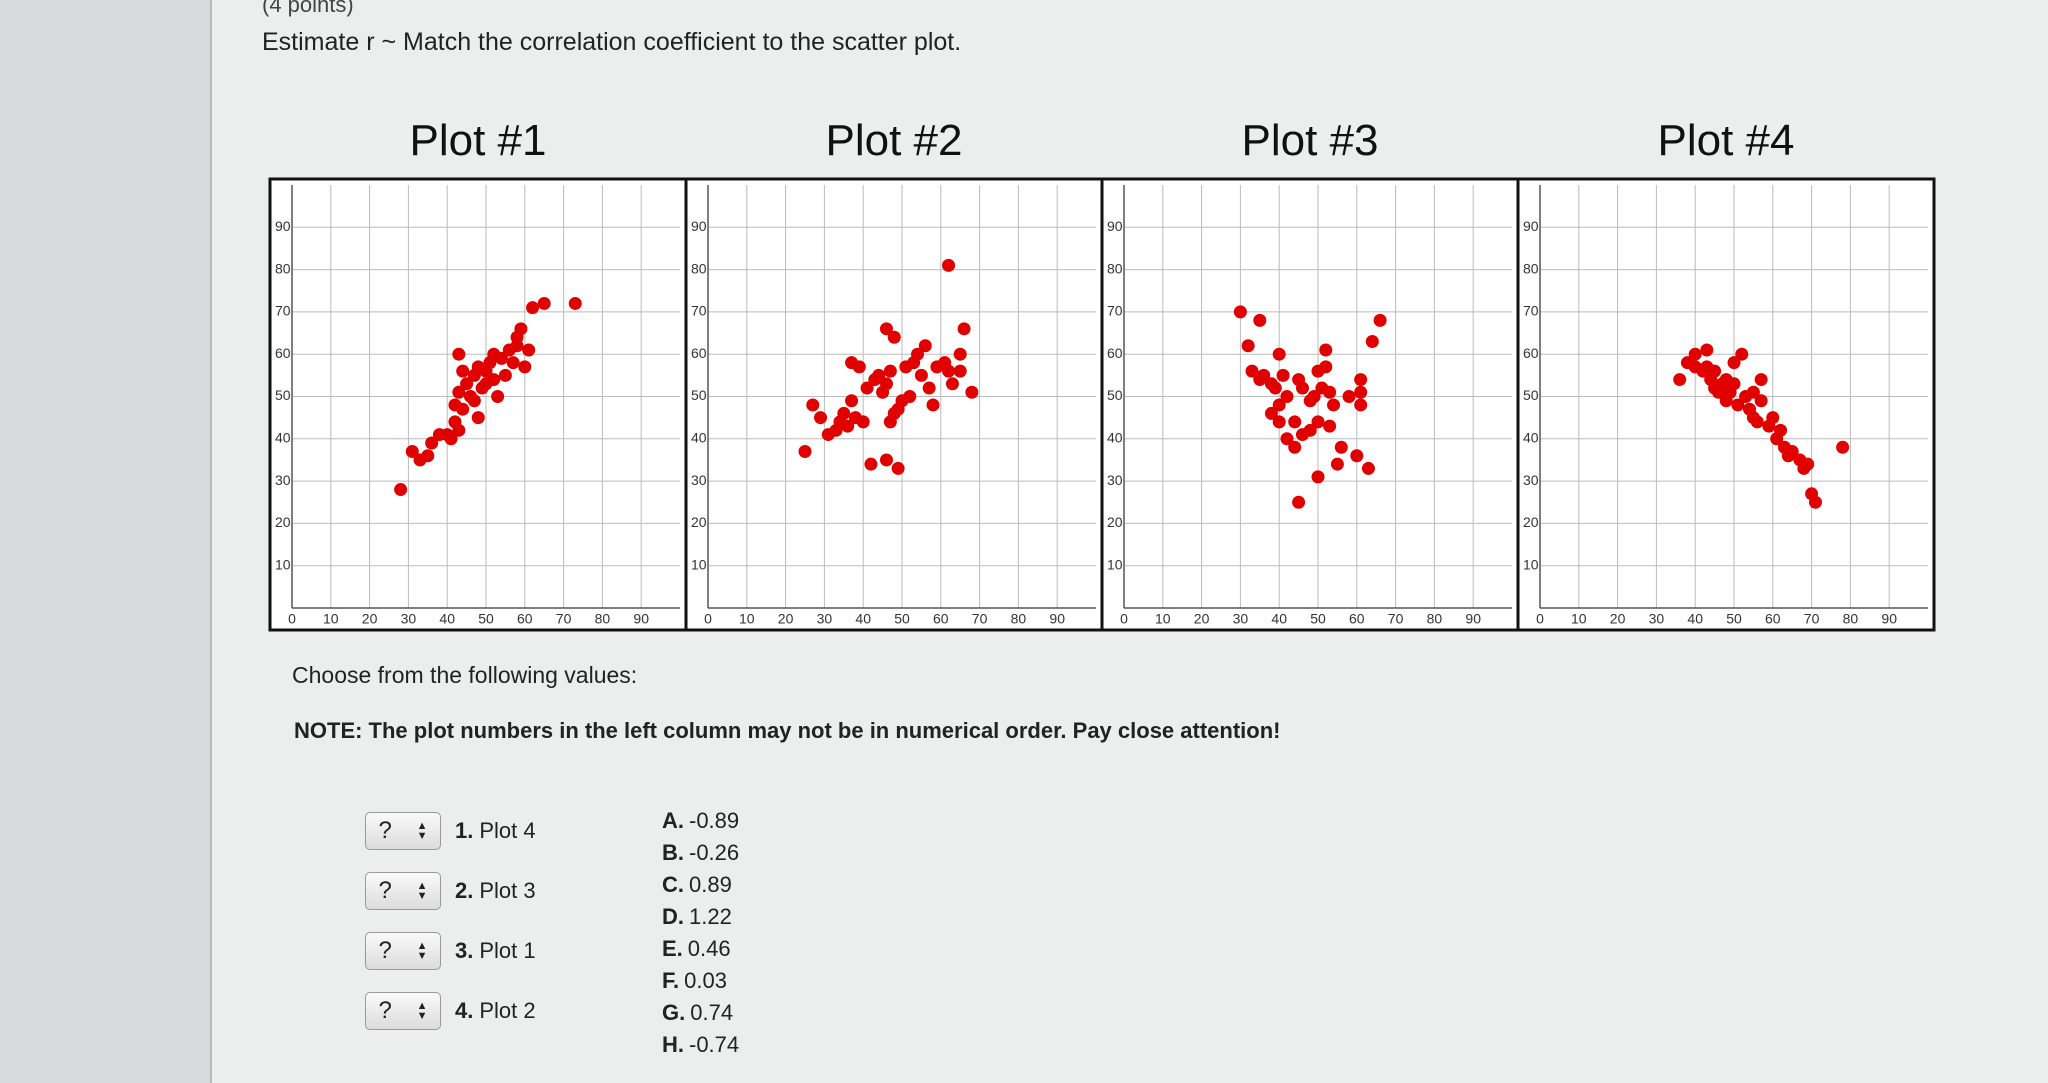  Describe the element at coordinates (1310, 140) in the screenshot. I see `plot-title: Plot #3` at that location.